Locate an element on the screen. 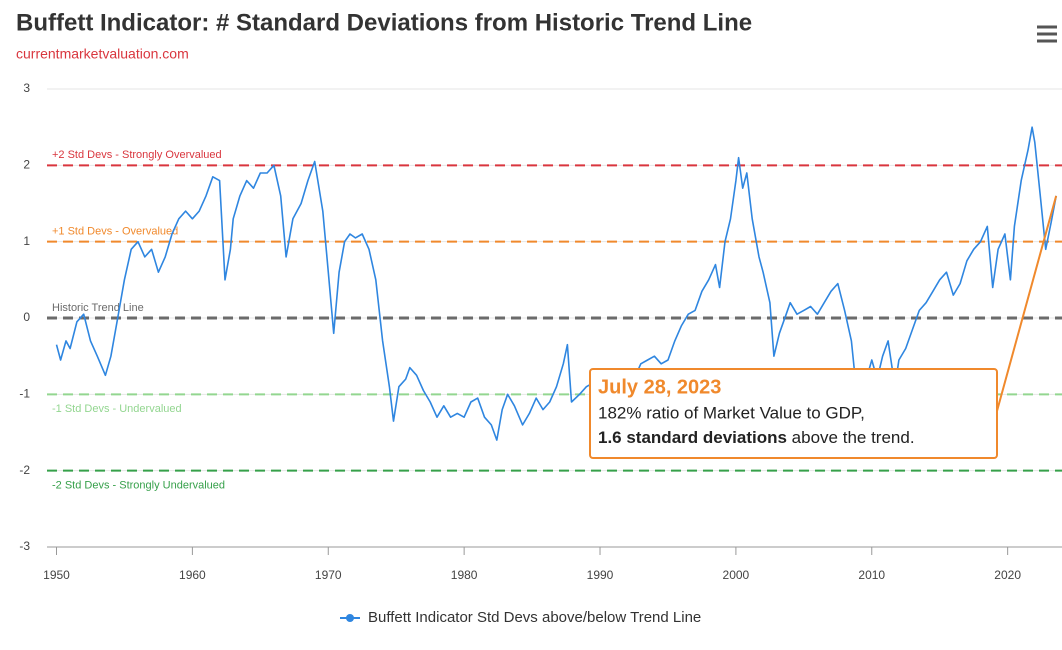 Image resolution: width=1062 pixels, height=650 pixels. x-tick-label: 2020 is located at coordinates (1007, 575).